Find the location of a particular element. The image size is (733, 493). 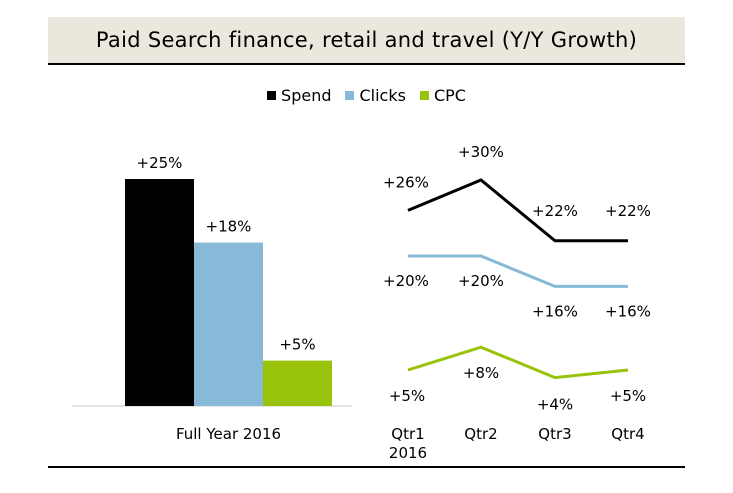

x-tick-qtr2: Qtr2 is located at coordinates (480, 434).